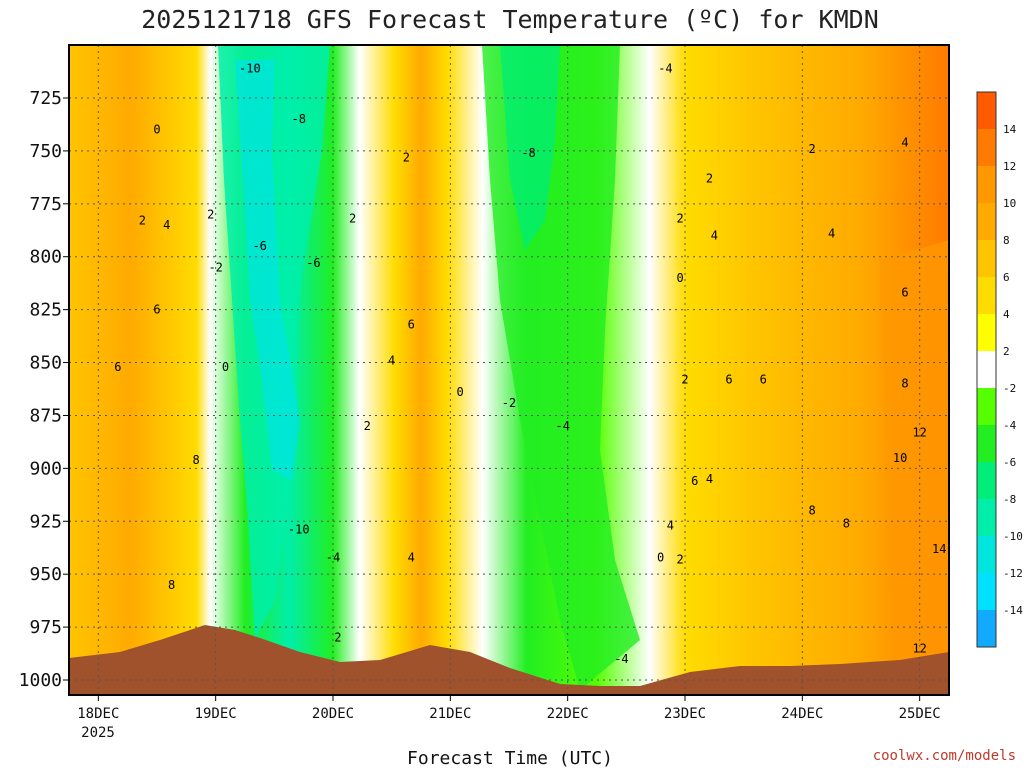 The image size is (1024, 772). I want to click on colorbar: 14 12 10 8 6 4 2 -2 -4 -6 -8 -10 -12 -14, so click(999, 369).